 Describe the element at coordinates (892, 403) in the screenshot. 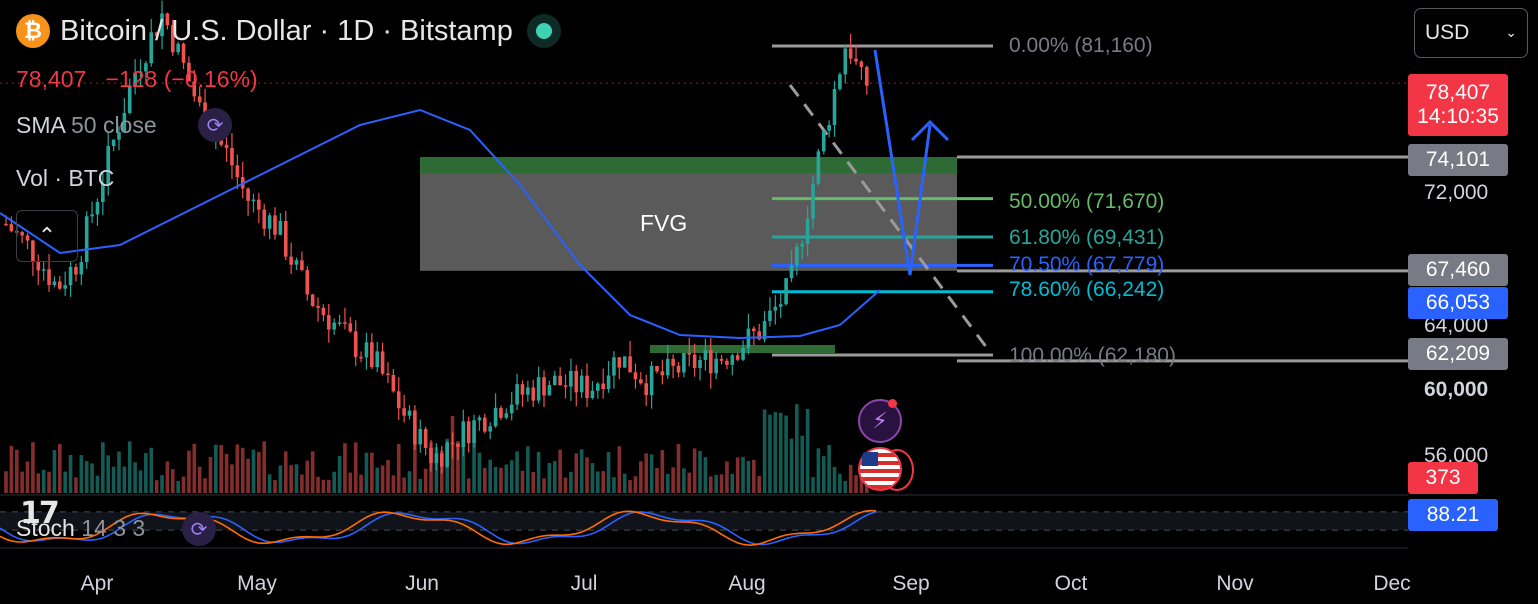

I see `notification-dot-icon` at that location.